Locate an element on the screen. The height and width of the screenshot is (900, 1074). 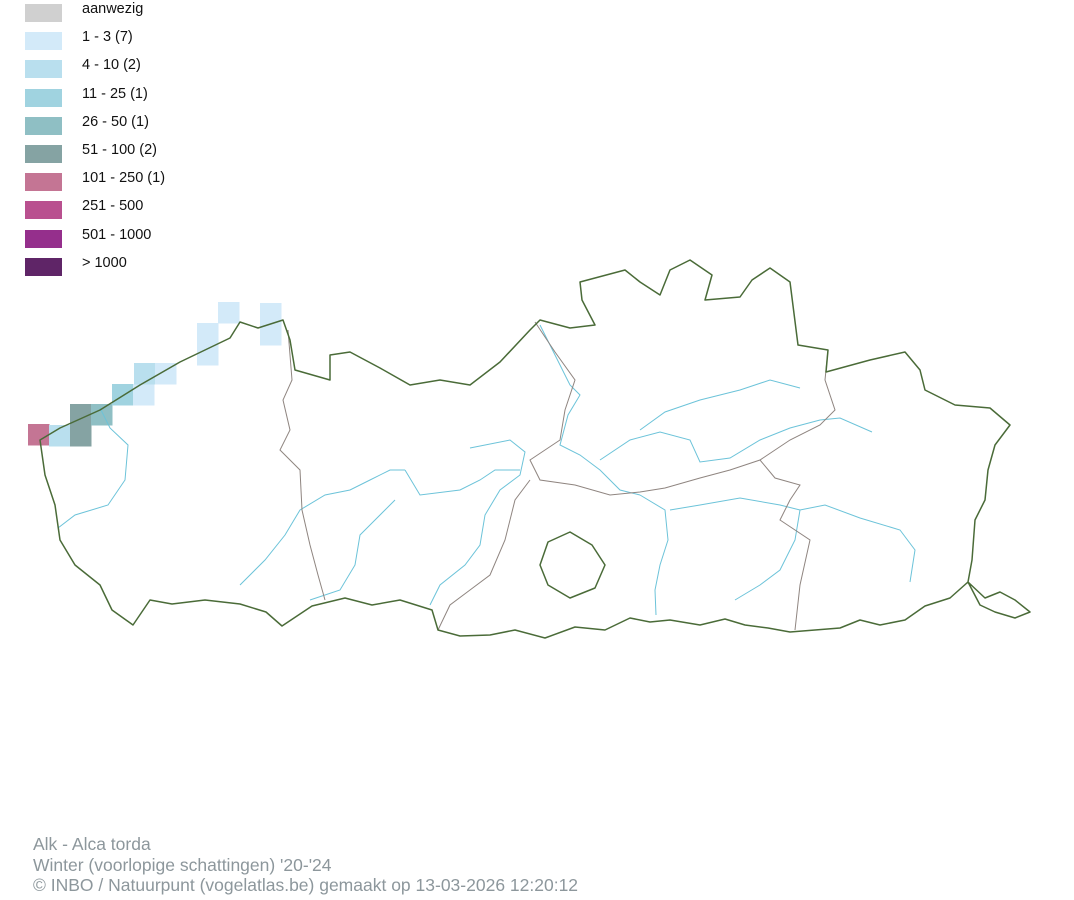
legend-label: 51 - 100 (2) is located at coordinates (119, 150).